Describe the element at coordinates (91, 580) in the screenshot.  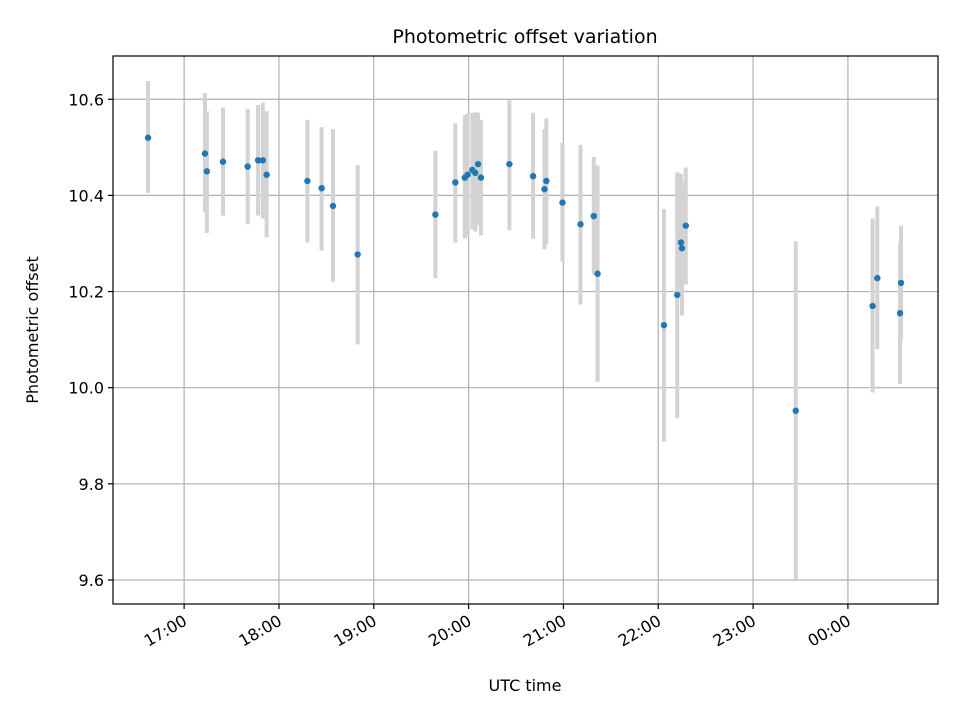
I see `y-tick-label: 9.6` at that location.